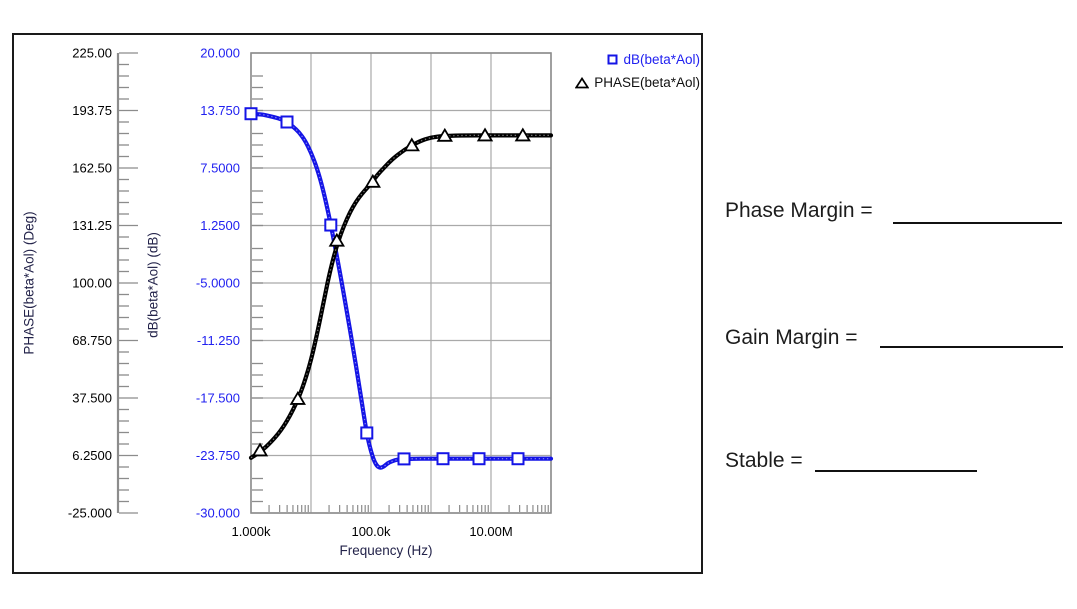 The width and height of the screenshot is (1077, 609). Describe the element at coordinates (799, 210) in the screenshot. I see `phase-margin-label: Phase Margin =` at that location.